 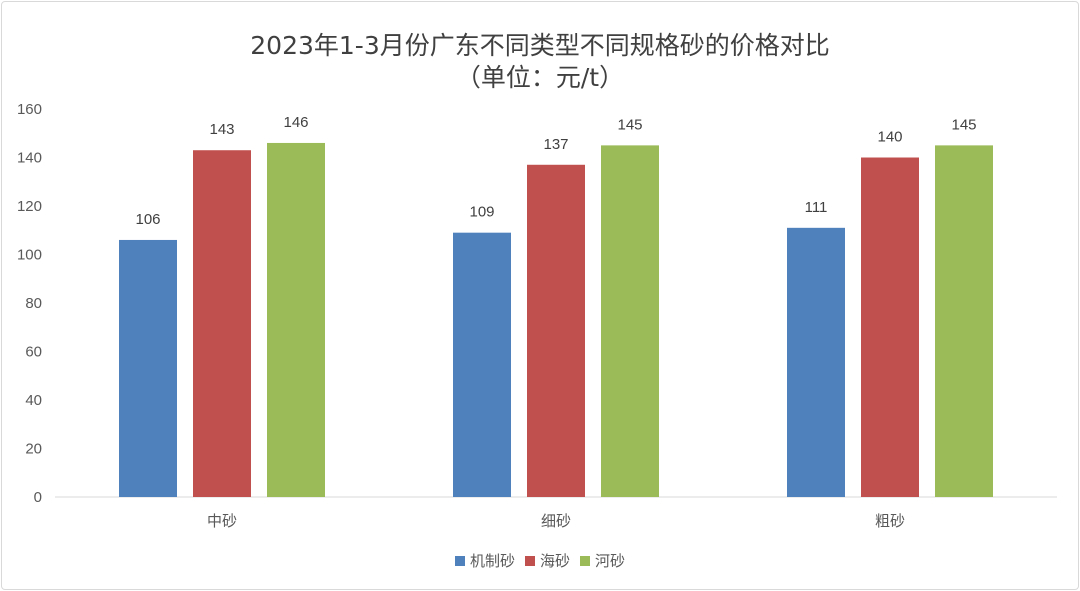 What do you see at coordinates (816, 207) in the screenshot?
I see `data-label: 111` at bounding box center [816, 207].